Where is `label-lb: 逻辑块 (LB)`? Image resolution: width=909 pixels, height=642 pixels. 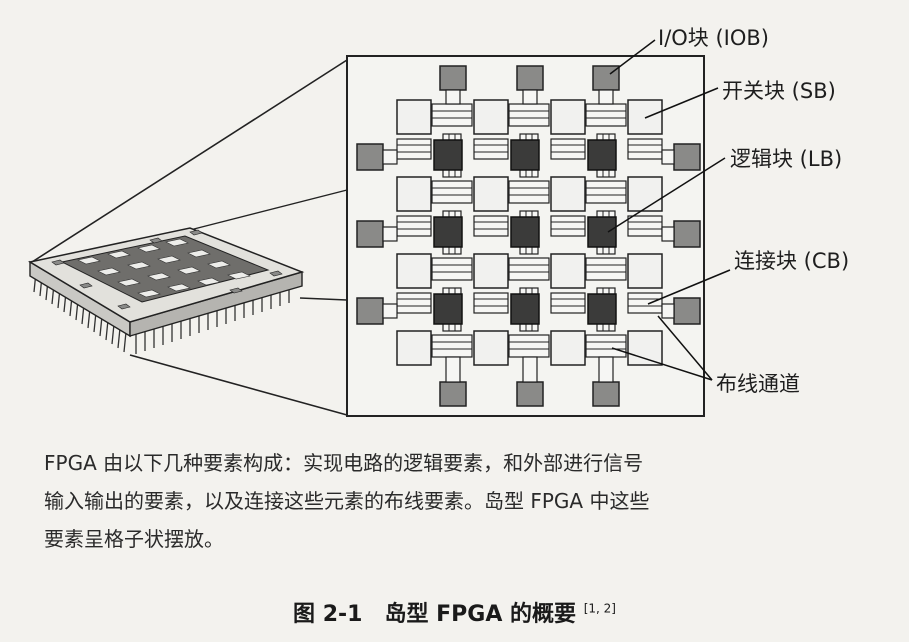
label-lb: 逻辑块 (LB) is located at coordinates (786, 159).